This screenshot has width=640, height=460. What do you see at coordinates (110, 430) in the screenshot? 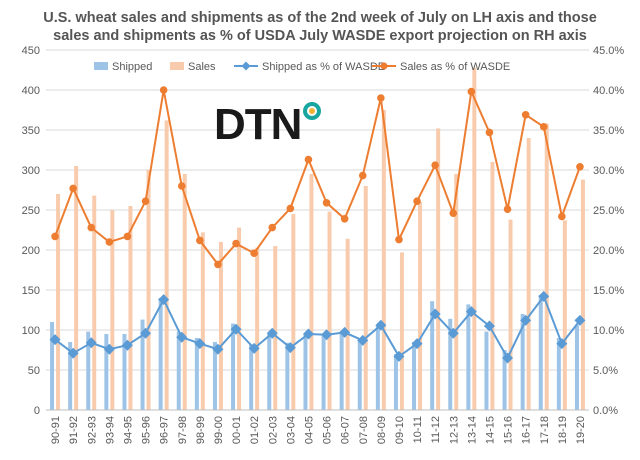
I see `x-tick-label: 93-94` at bounding box center [110, 430].